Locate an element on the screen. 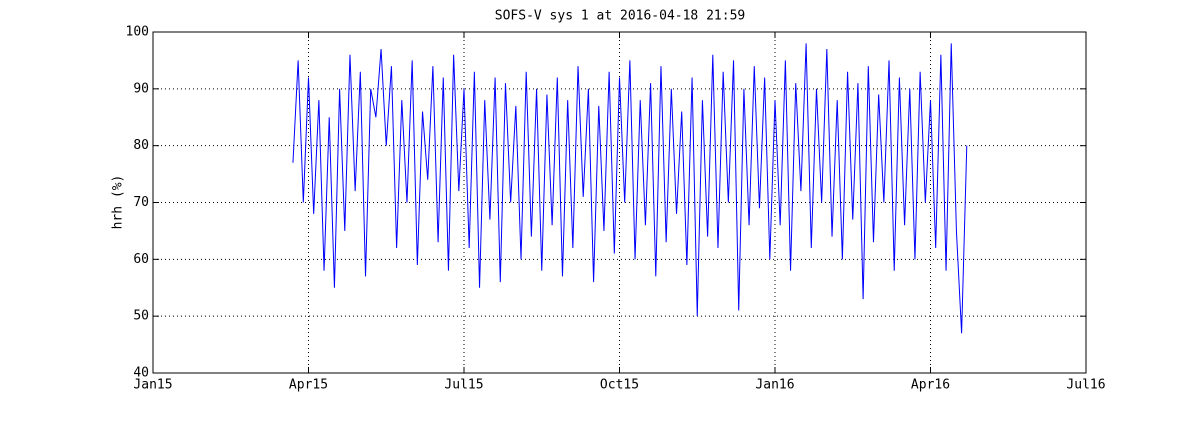  y-tick-label: 90 is located at coordinates (141, 88).